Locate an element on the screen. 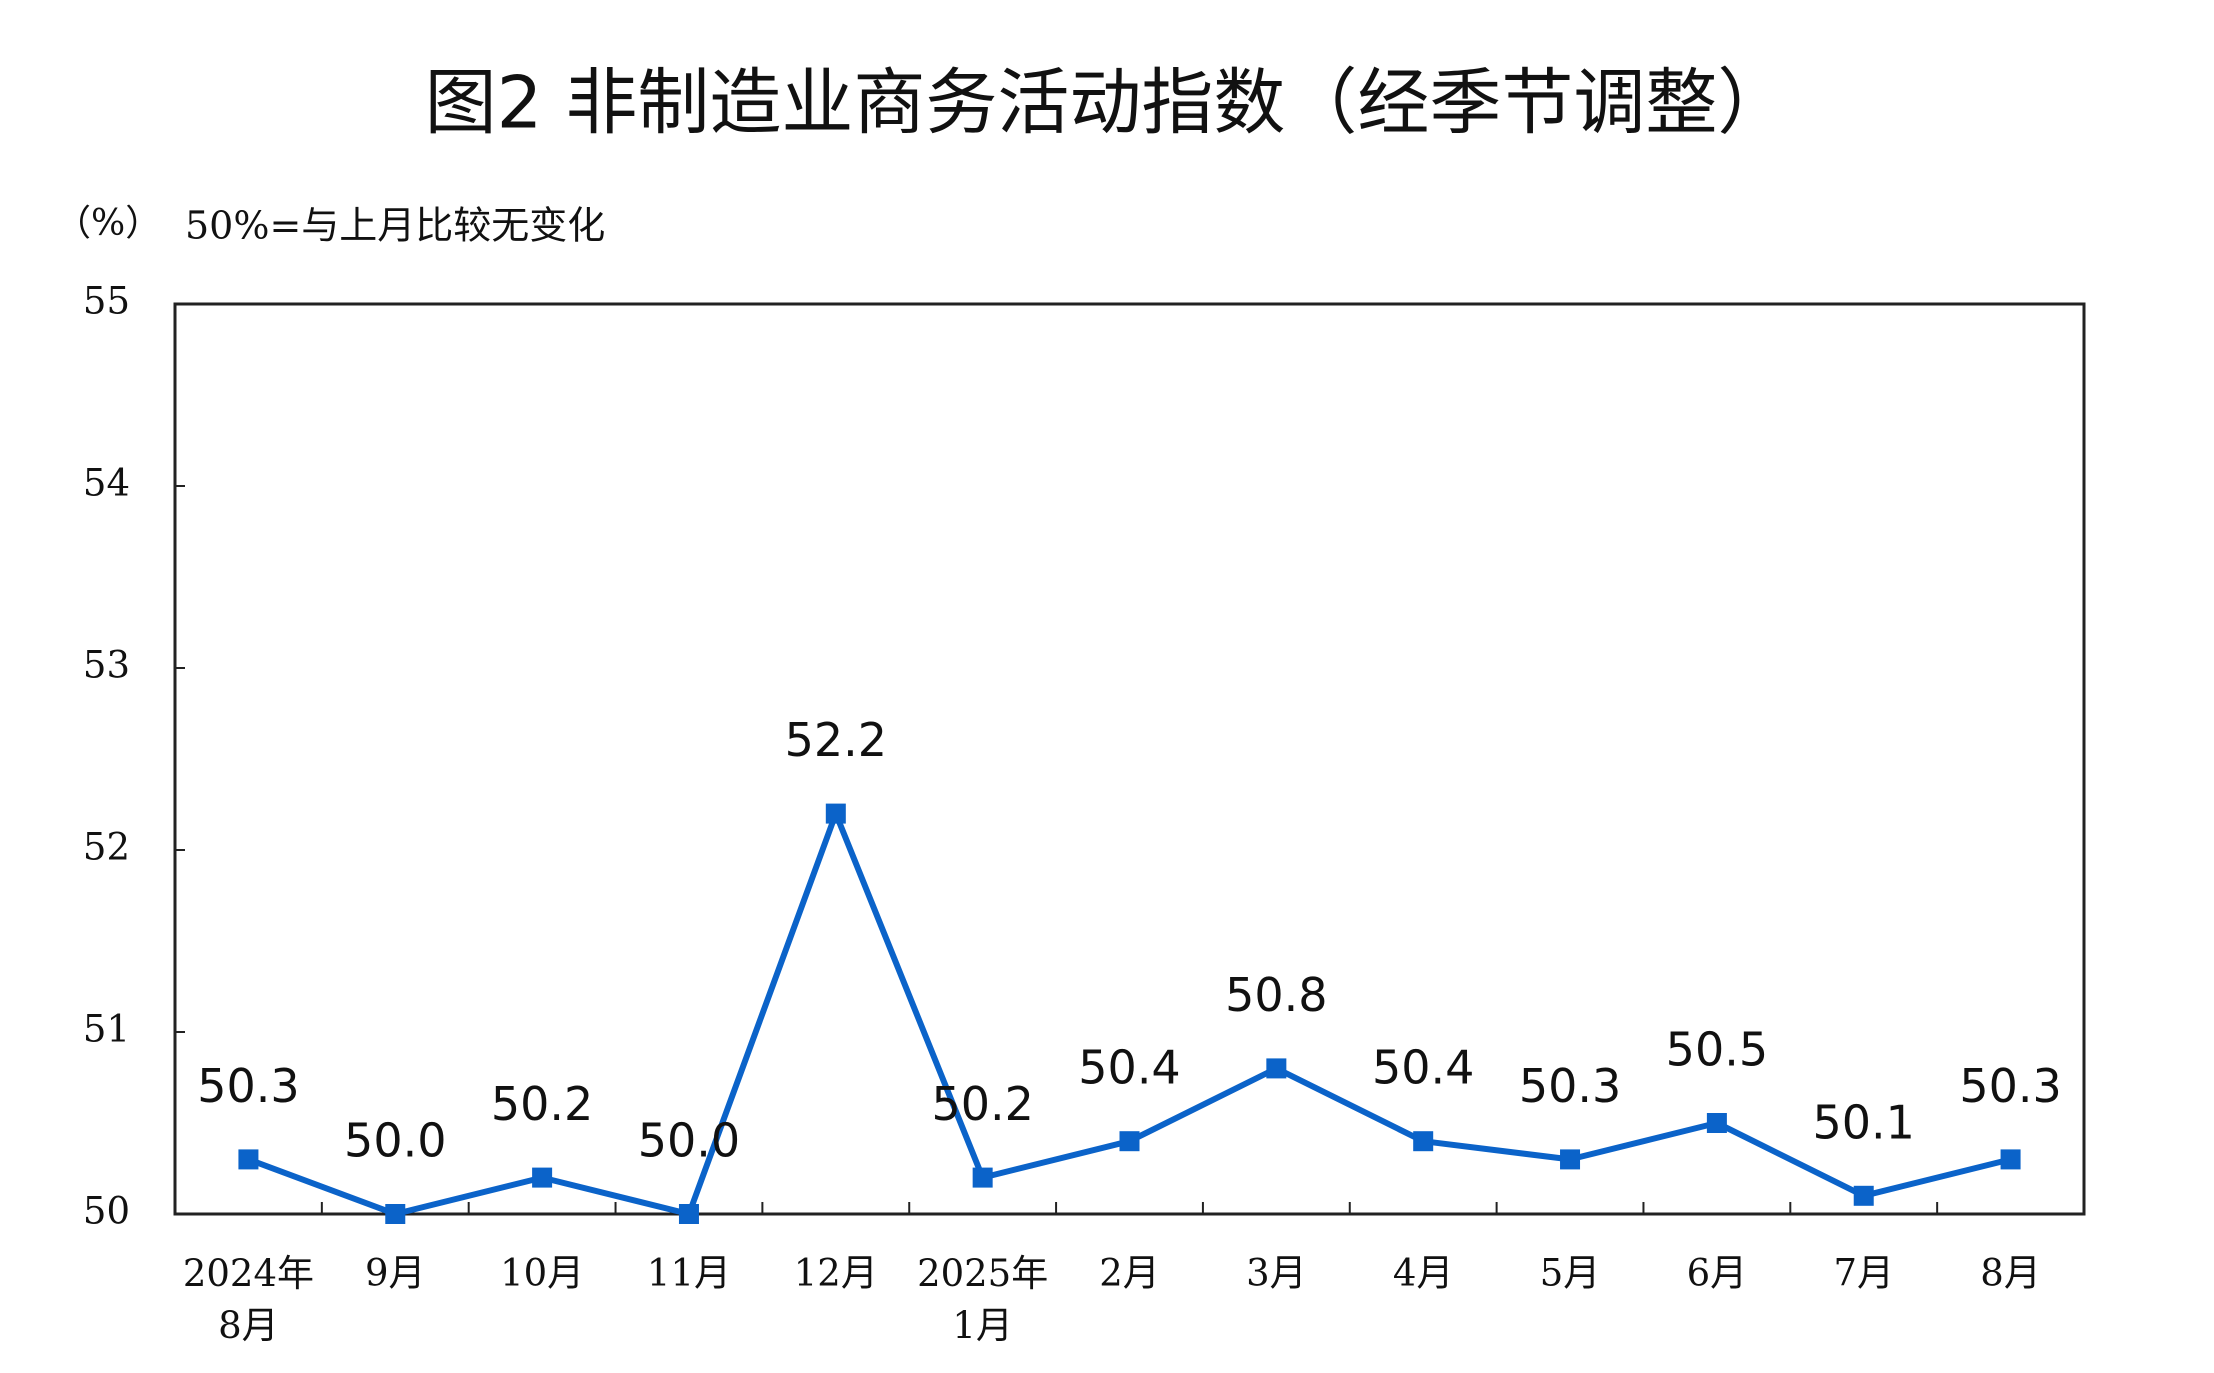  x-tick-label: 10月 is located at coordinates (542, 1273).